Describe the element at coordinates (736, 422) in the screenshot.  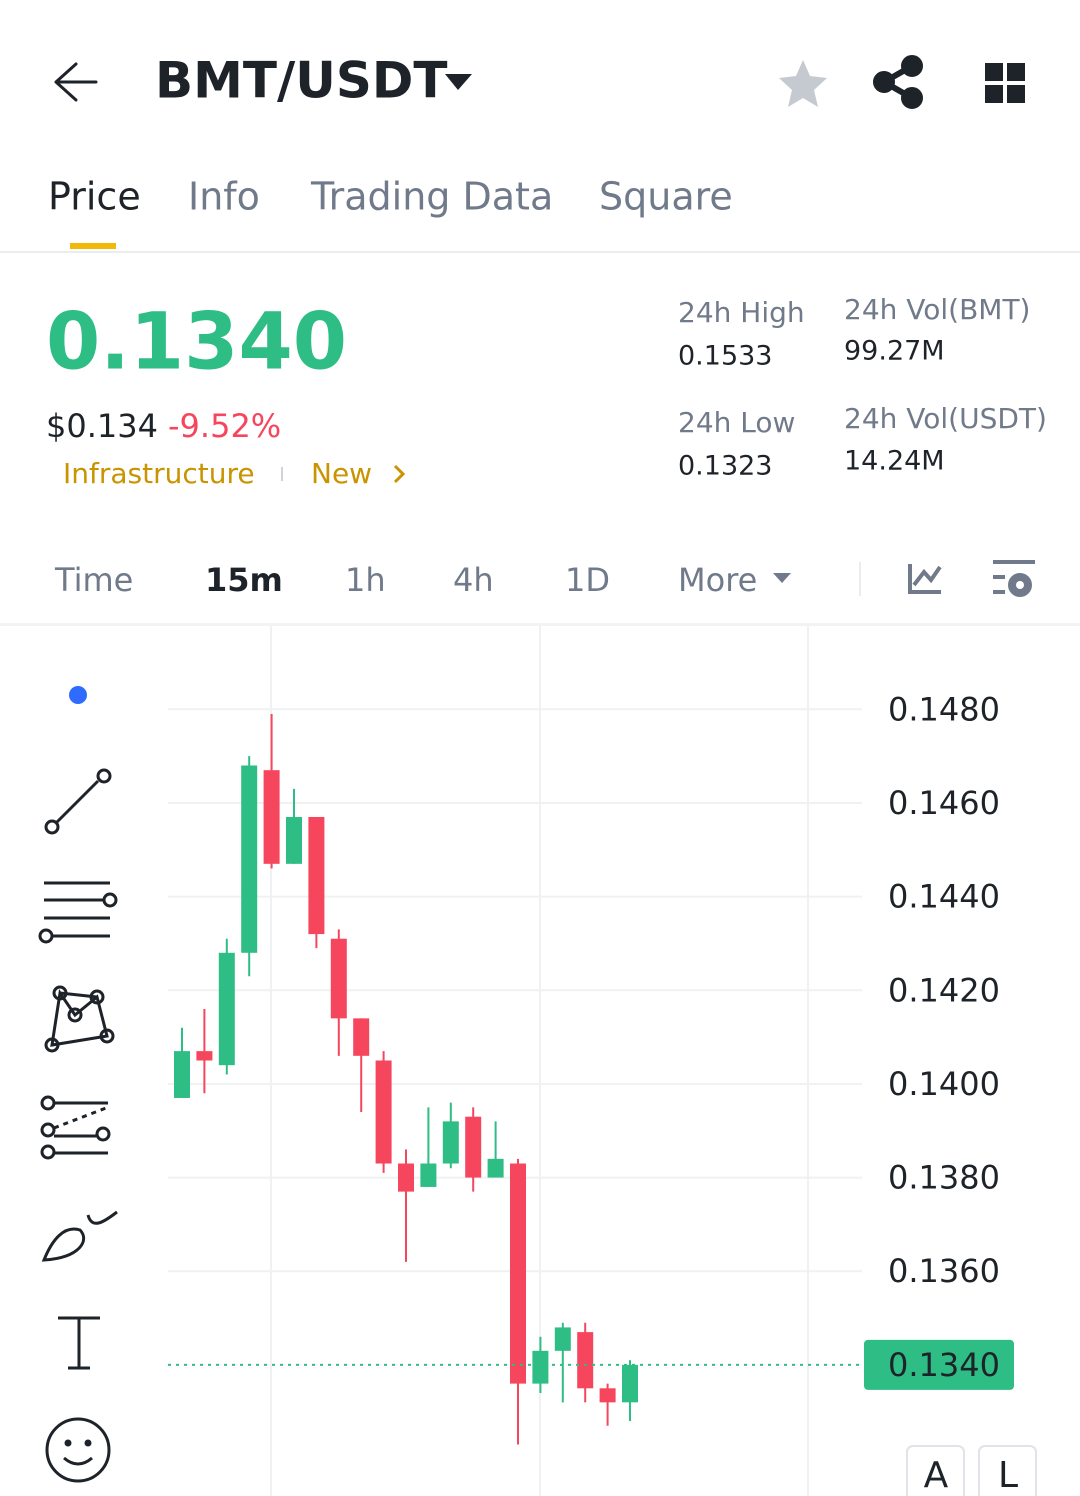
I see `stat-label: 24h Low` at that location.